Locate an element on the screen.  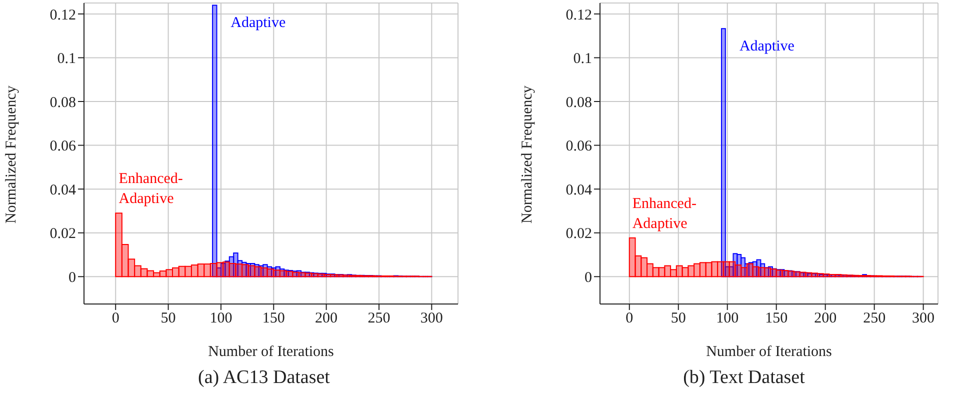
text: (a) AC13 Dataset is located at coordinates (264, 378).